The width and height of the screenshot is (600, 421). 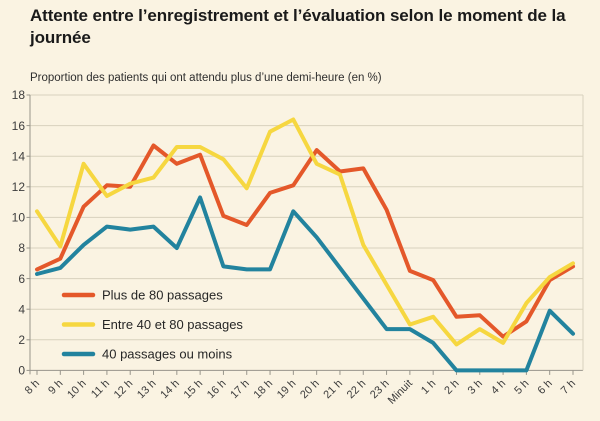 I want to click on x-axis-label: 7 h, so click(x=568, y=387).